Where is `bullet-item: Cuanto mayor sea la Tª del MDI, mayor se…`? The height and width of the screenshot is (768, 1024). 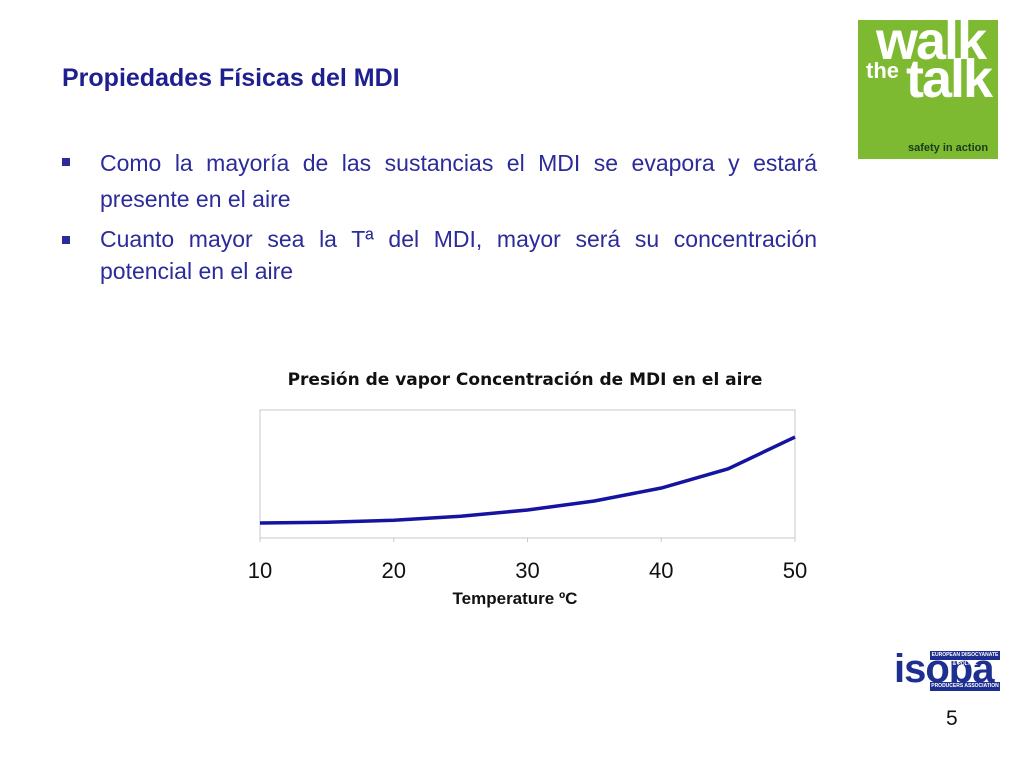 bullet-item: Cuanto mayor sea la Tª del MDI, mayor se… is located at coordinates (439, 255).